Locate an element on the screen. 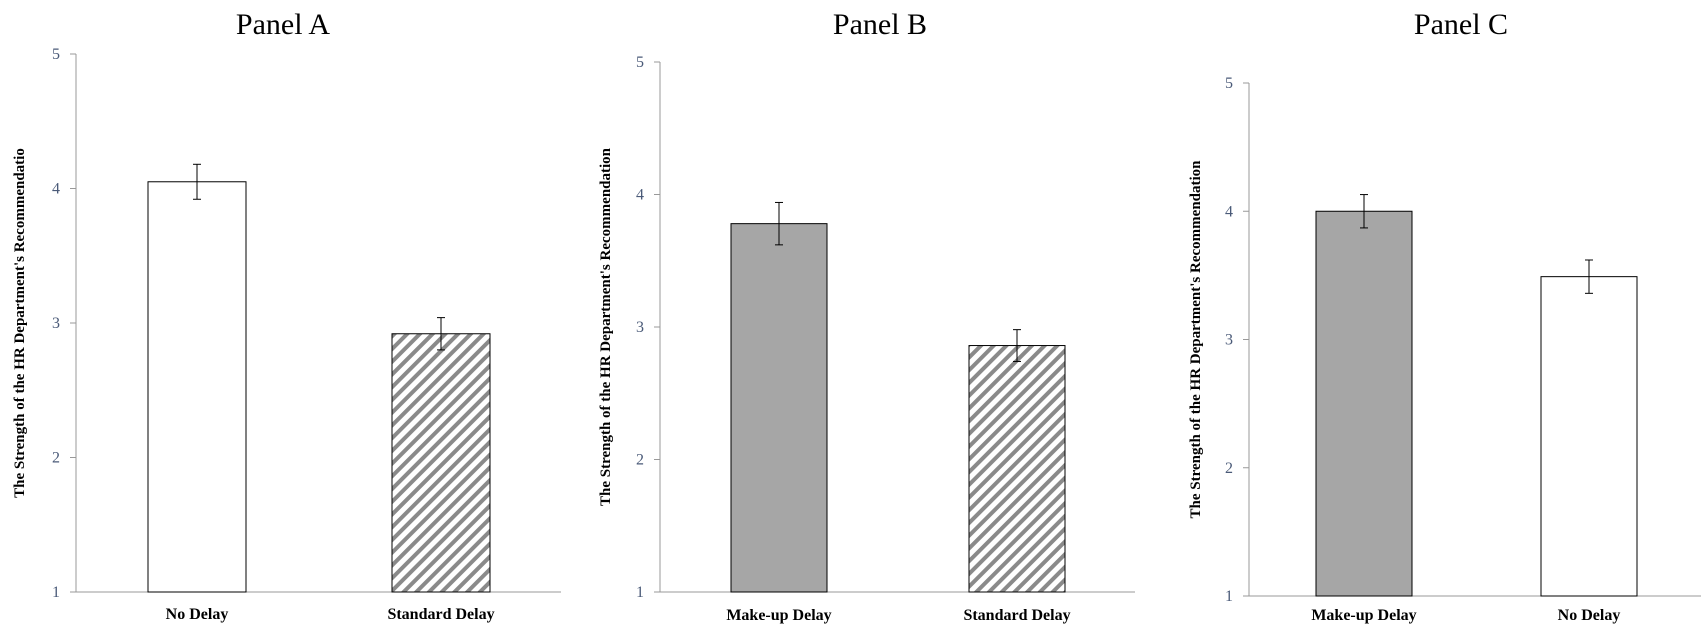  panel-title: Panel B is located at coordinates (880, 24).